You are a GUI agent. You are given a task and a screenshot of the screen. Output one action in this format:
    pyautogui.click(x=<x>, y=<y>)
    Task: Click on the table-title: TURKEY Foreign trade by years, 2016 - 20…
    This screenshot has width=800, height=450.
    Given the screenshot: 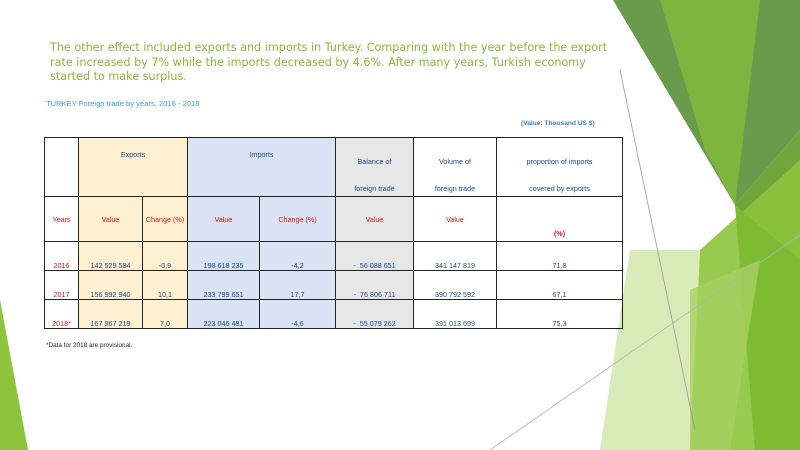 What is the action you would take?
    pyautogui.click(x=123, y=103)
    